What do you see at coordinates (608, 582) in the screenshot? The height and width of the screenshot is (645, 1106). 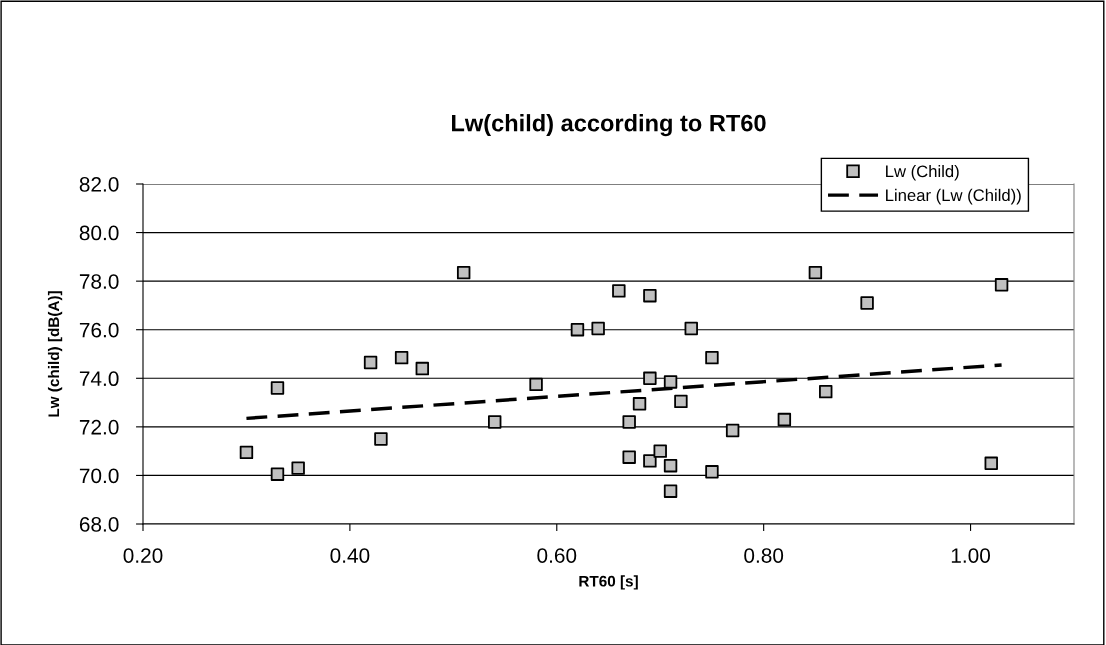 I see `x-axis-title: RT60 [s]` at bounding box center [608, 582].